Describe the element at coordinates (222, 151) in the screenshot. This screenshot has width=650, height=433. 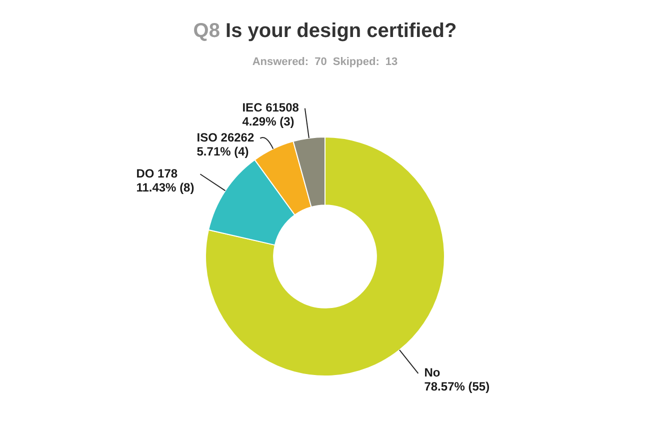
I see `data-label: 5.71% (4)` at that location.